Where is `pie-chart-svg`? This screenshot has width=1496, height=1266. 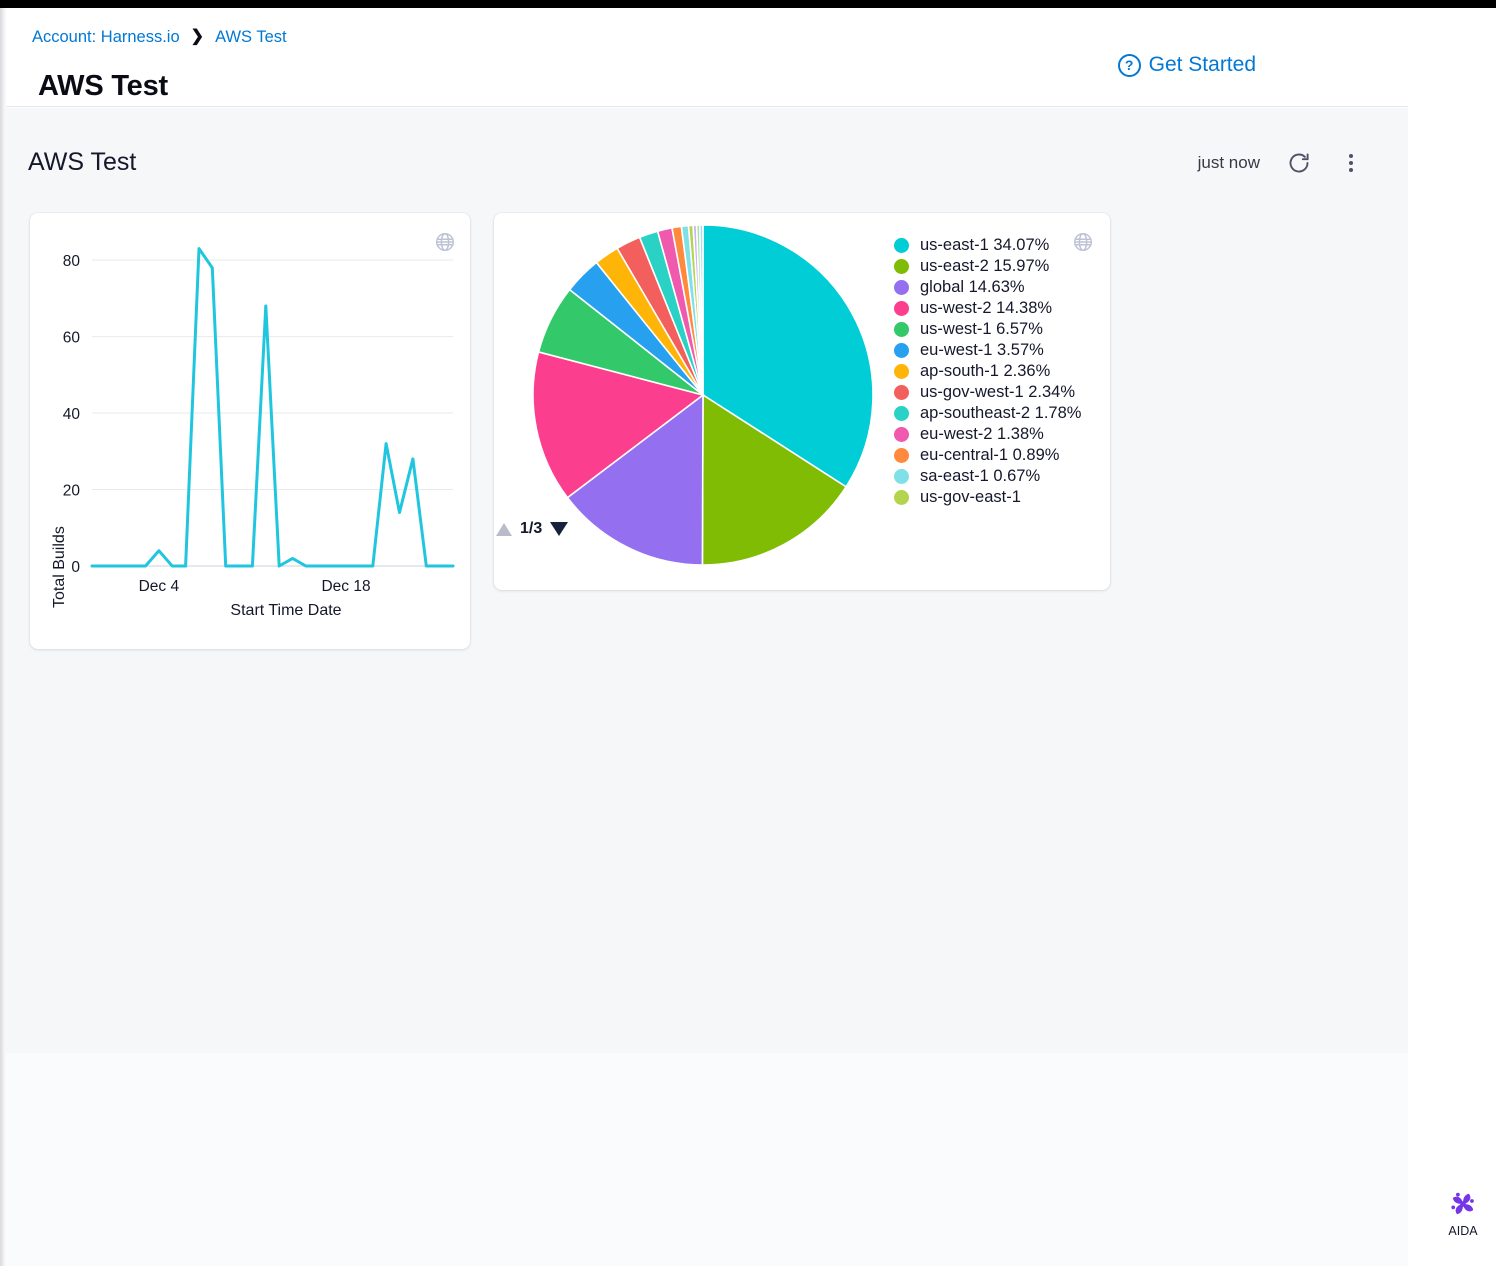
pie-chart-svg is located at coordinates (703, 395).